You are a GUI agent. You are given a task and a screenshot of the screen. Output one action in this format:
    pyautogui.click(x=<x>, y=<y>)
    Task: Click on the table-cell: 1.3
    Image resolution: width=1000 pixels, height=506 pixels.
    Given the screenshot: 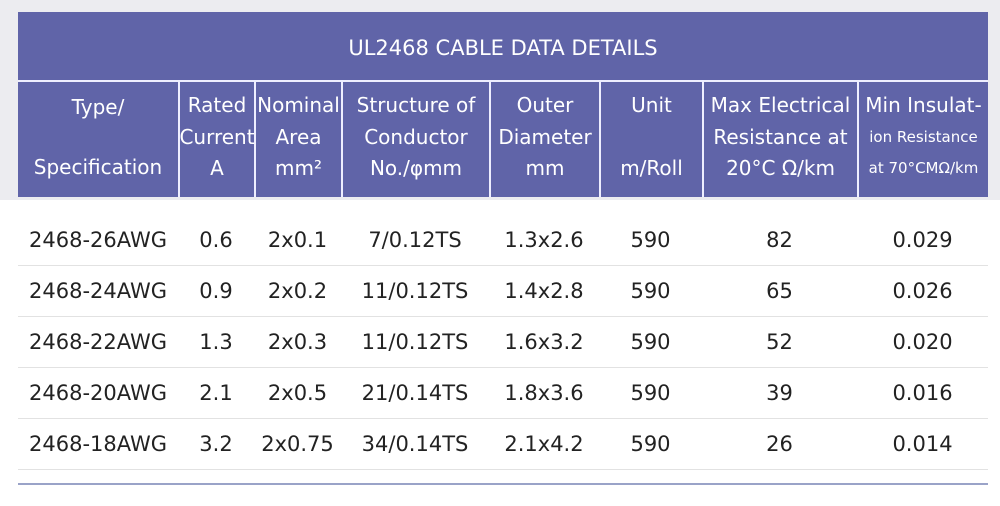 What is the action you would take?
    pyautogui.click(x=216, y=342)
    